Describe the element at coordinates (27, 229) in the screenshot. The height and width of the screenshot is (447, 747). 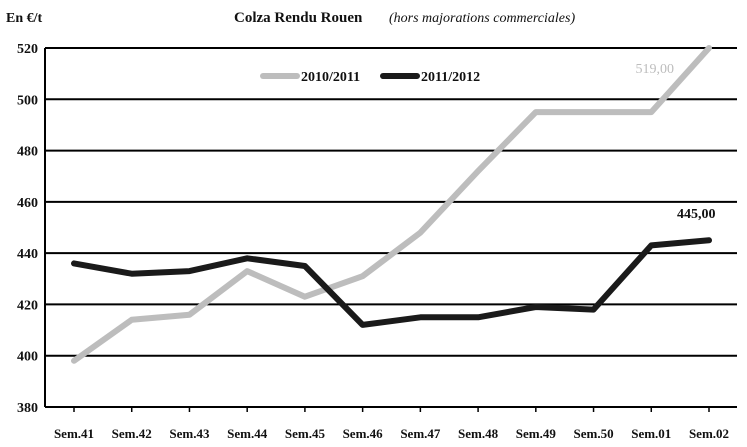
I see `y-axis-ticks: 380 400 420 440 460 480 500 520` at that location.